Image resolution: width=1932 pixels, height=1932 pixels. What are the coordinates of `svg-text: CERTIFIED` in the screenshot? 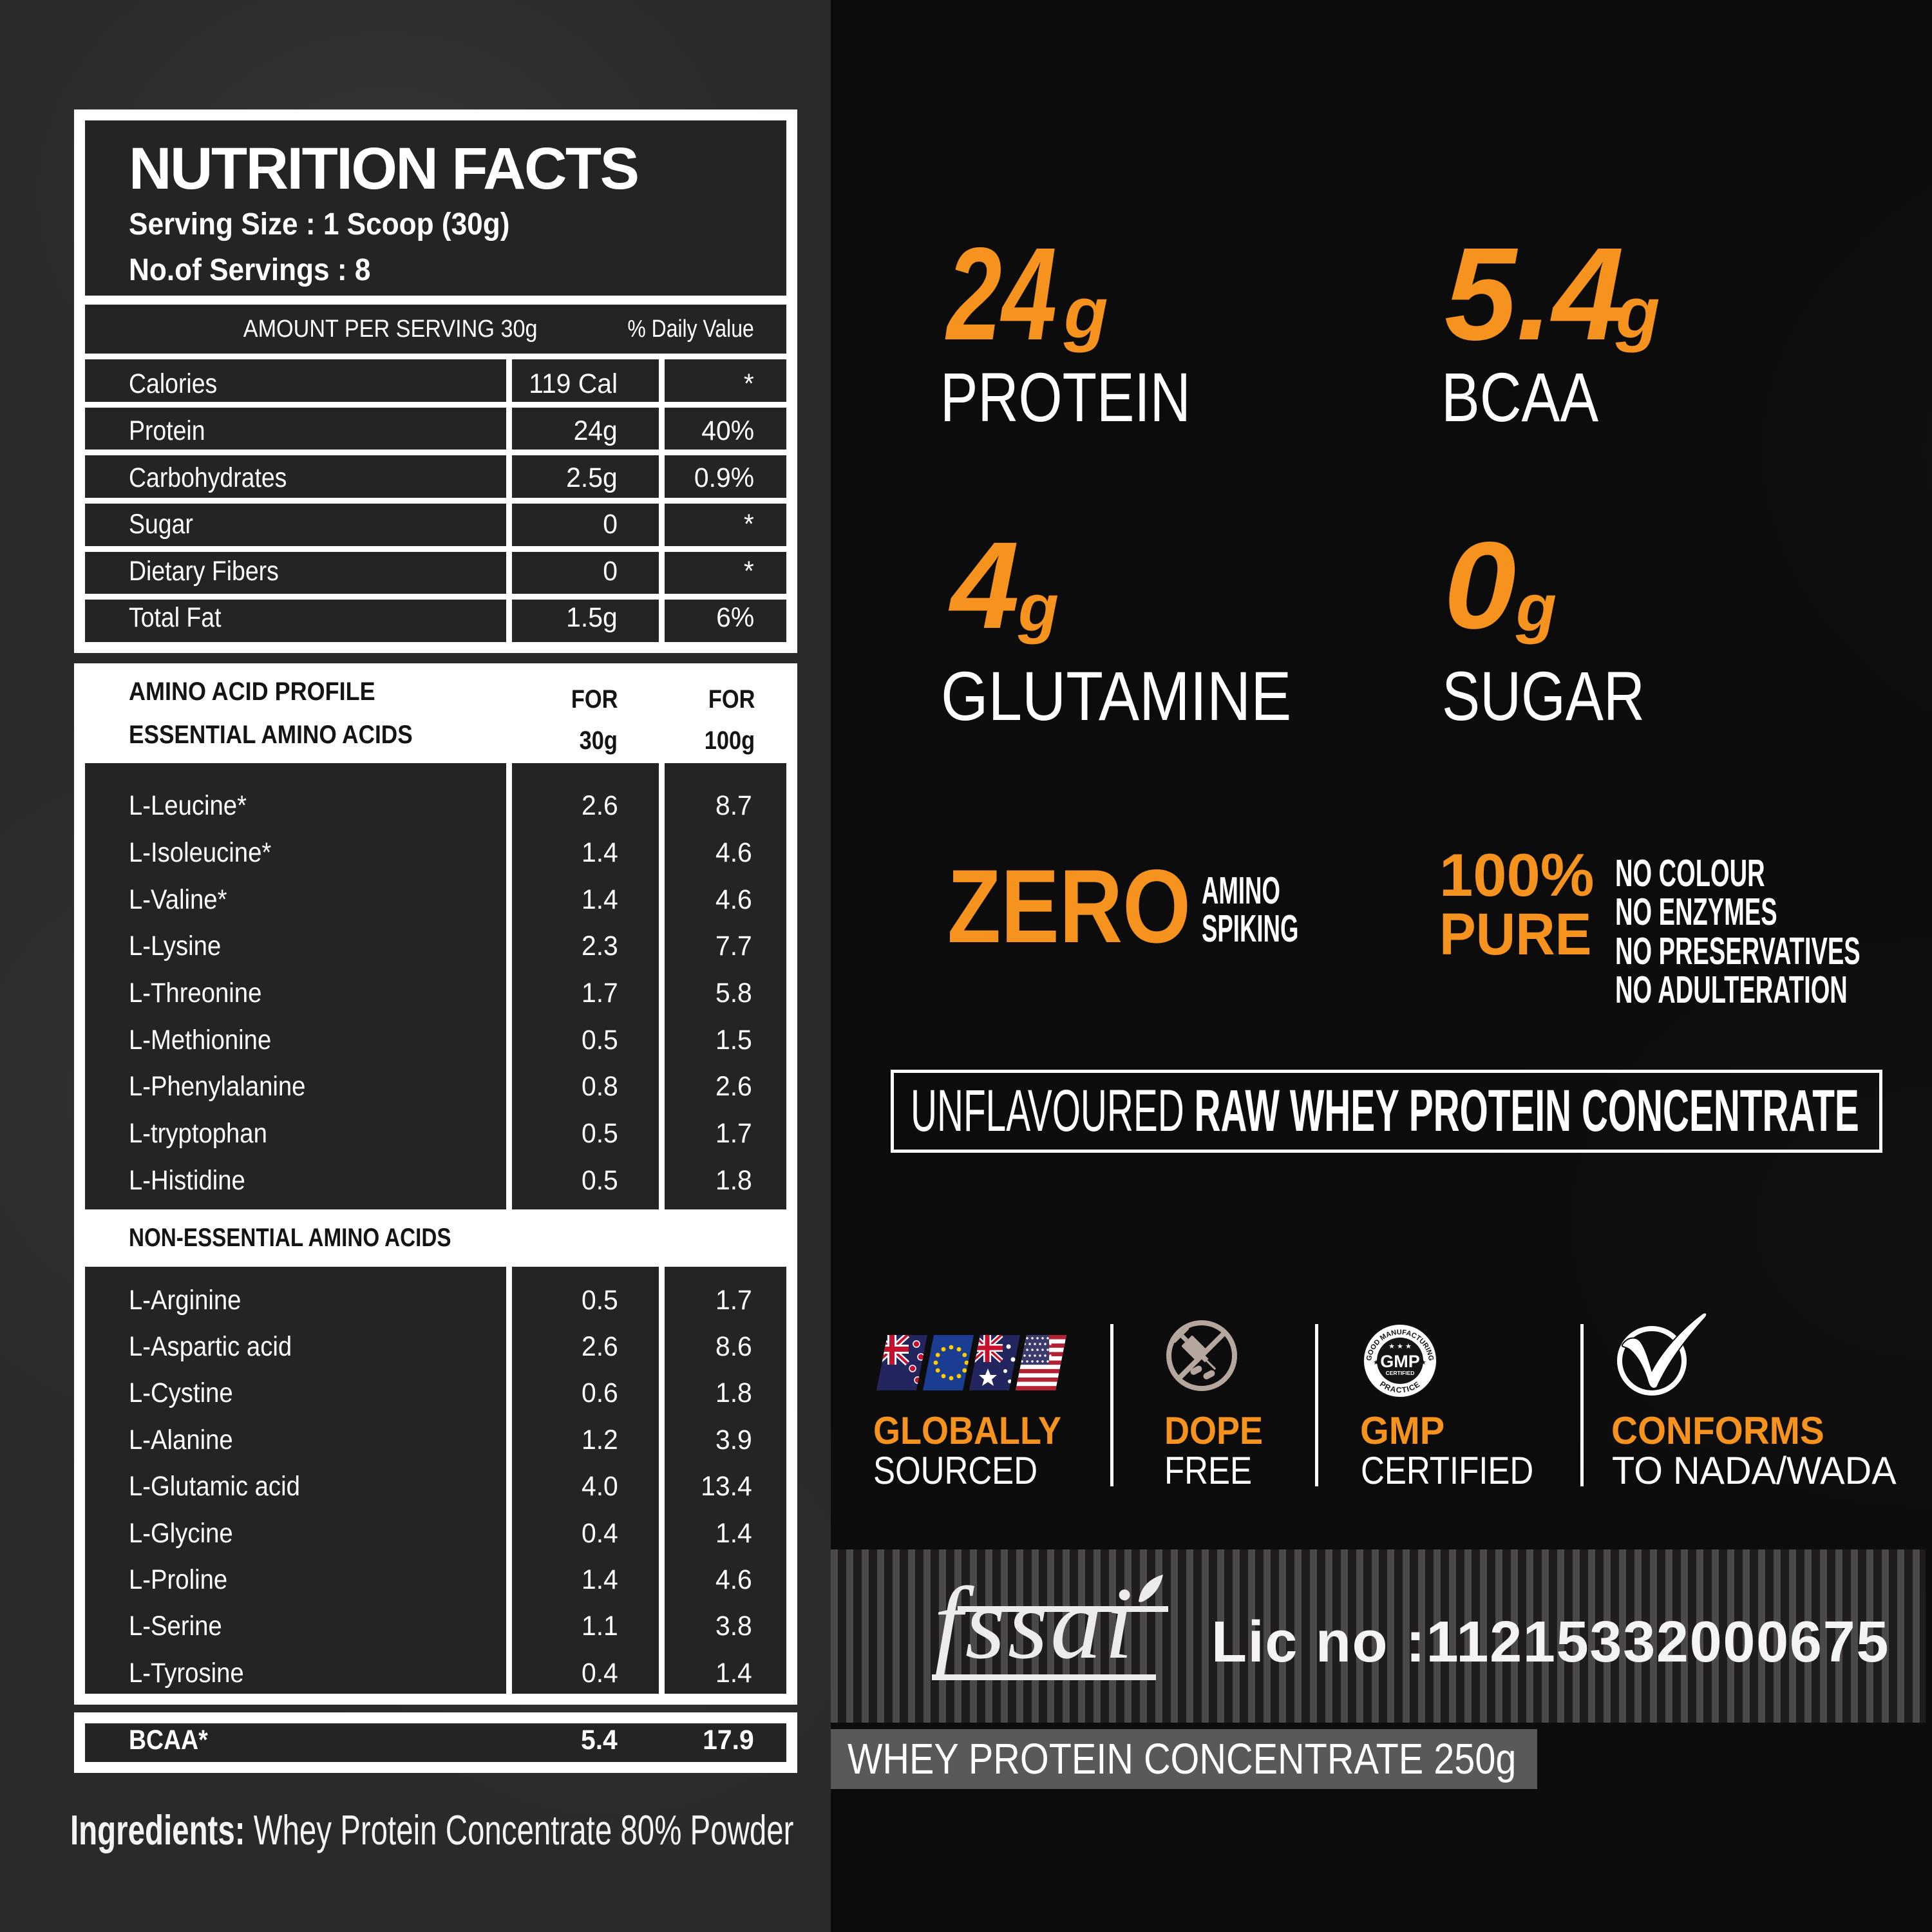 It's located at (1401, 1373).